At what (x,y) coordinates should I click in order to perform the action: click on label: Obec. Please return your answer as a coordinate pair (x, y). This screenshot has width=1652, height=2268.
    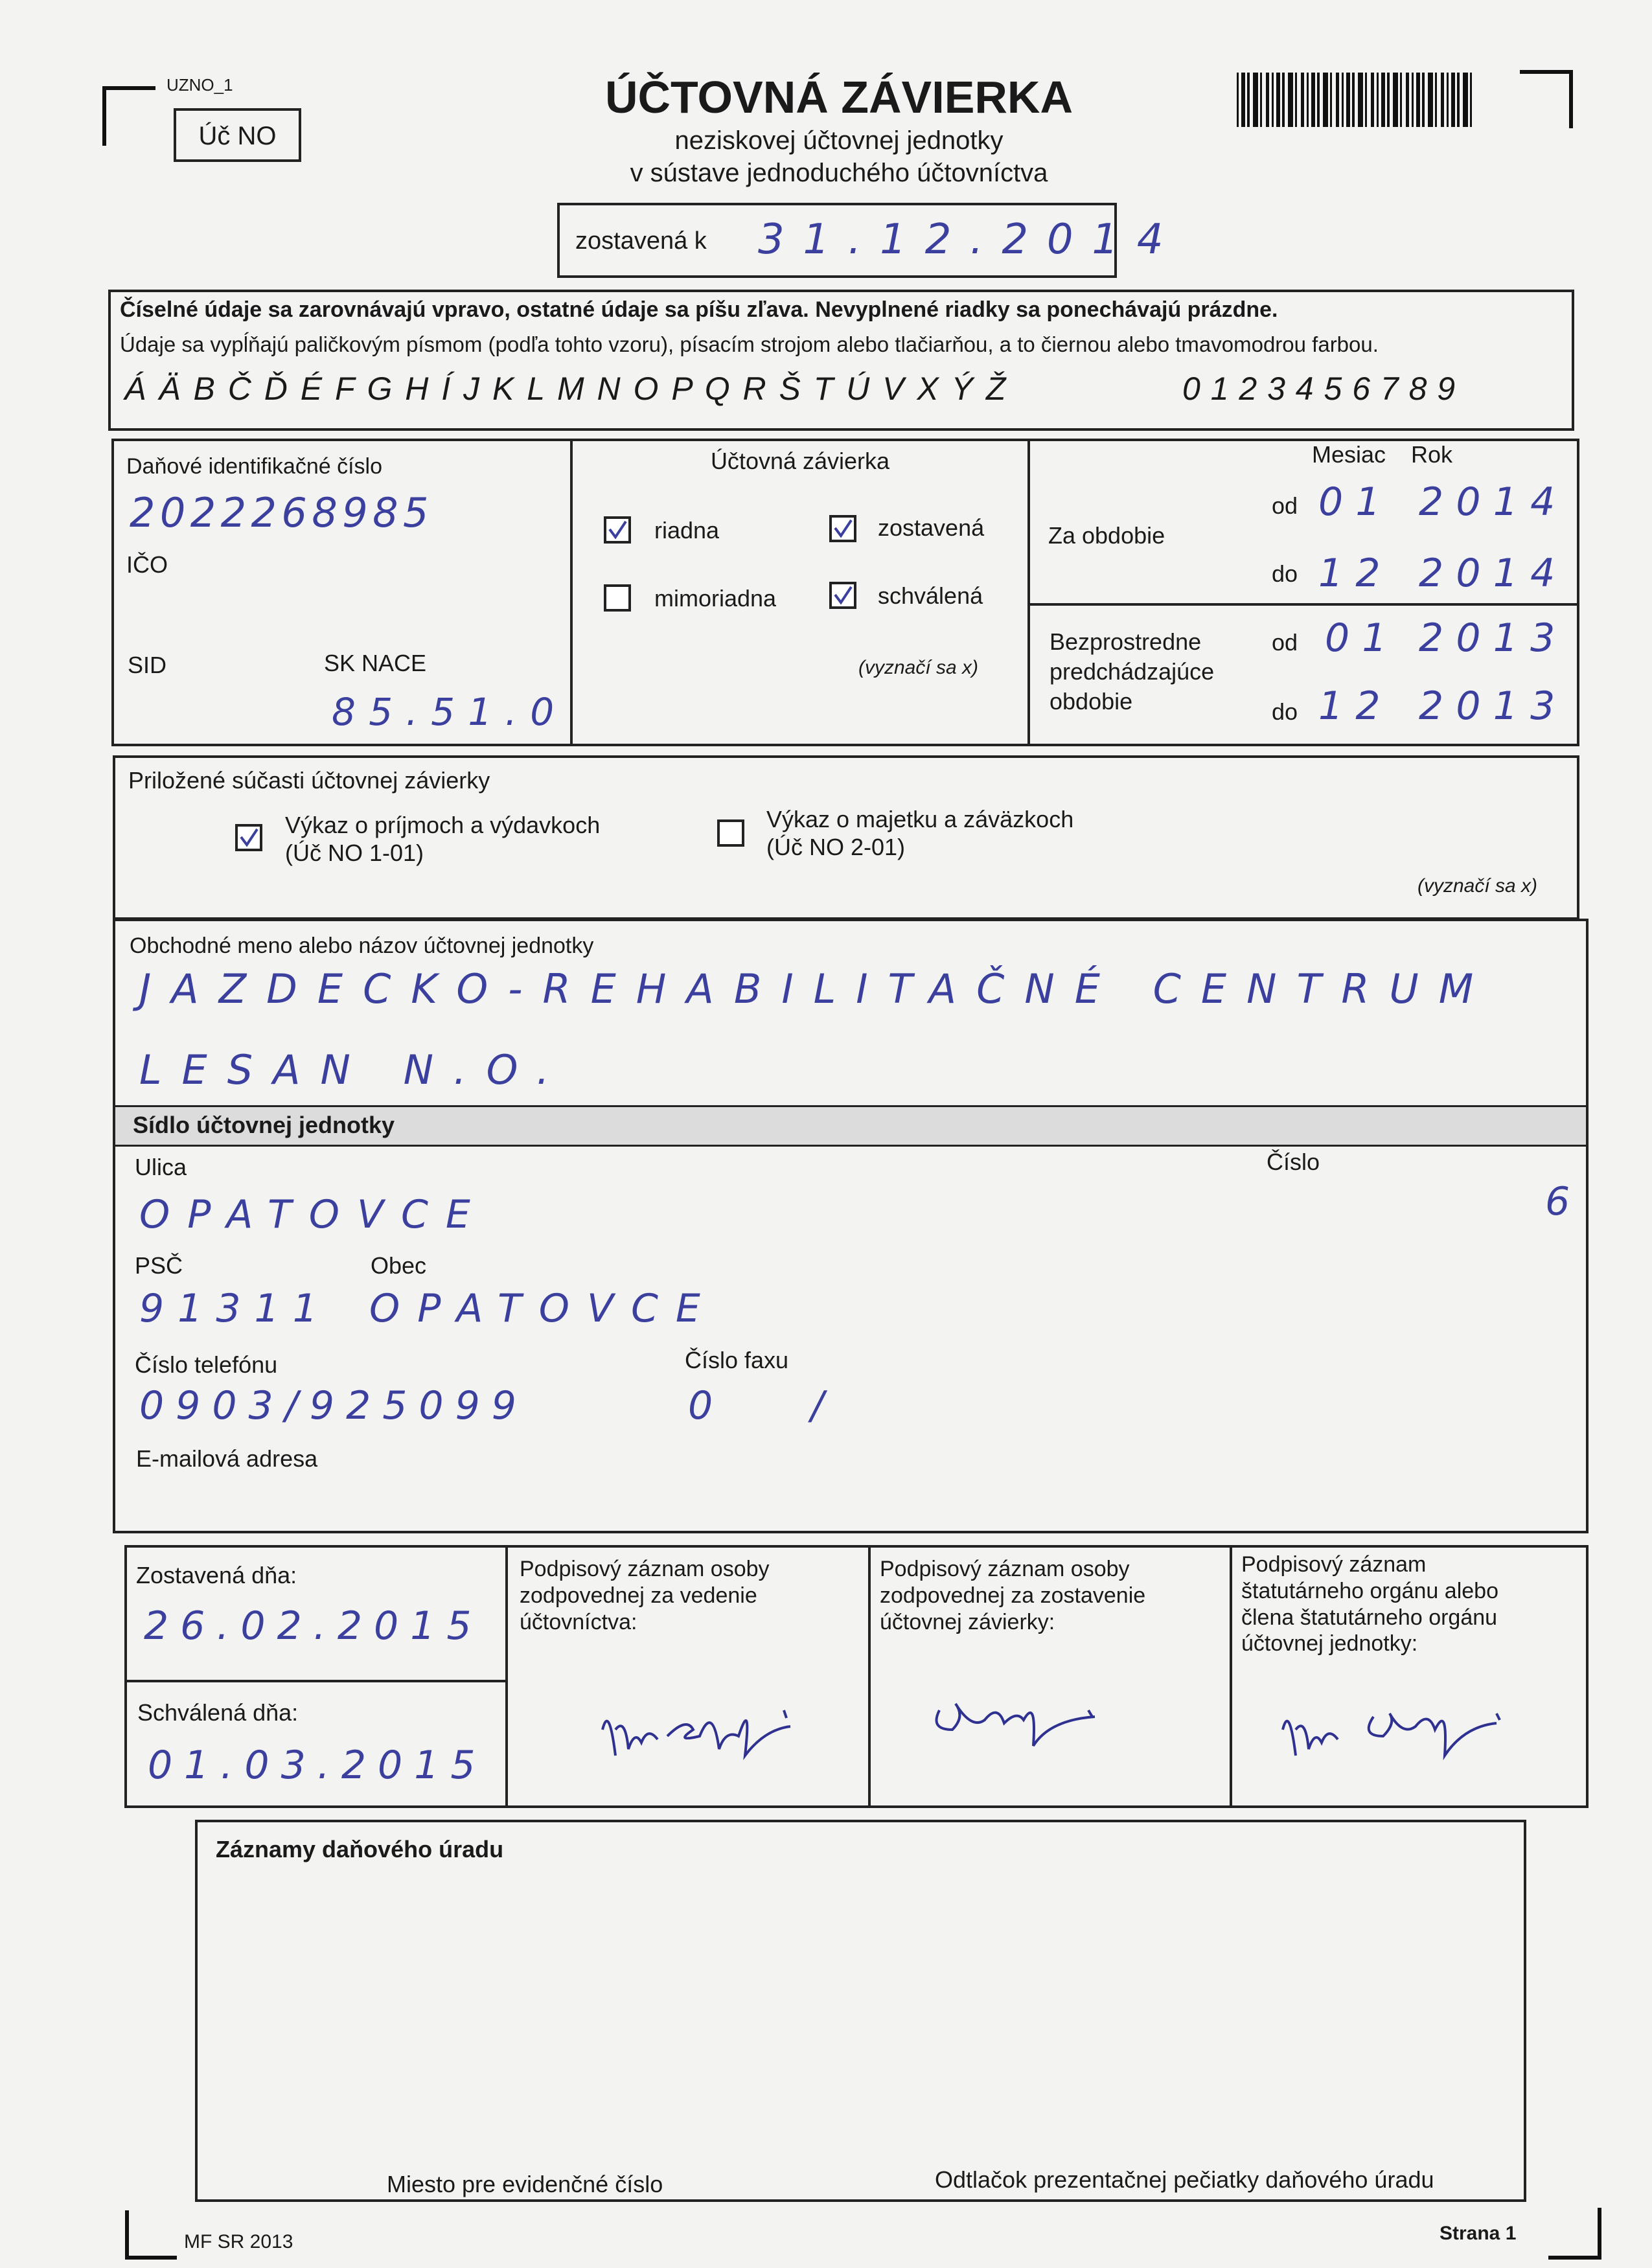
    Looking at the image, I should click on (399, 1265).